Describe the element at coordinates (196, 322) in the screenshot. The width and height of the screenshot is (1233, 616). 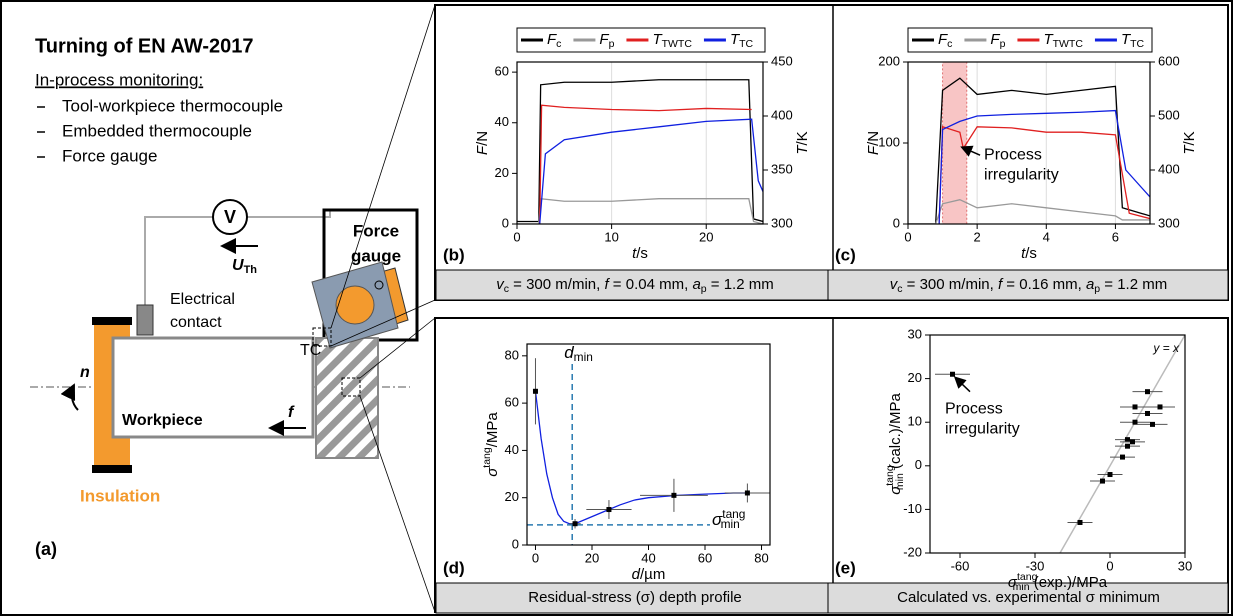
I see `contact-label: contact` at that location.